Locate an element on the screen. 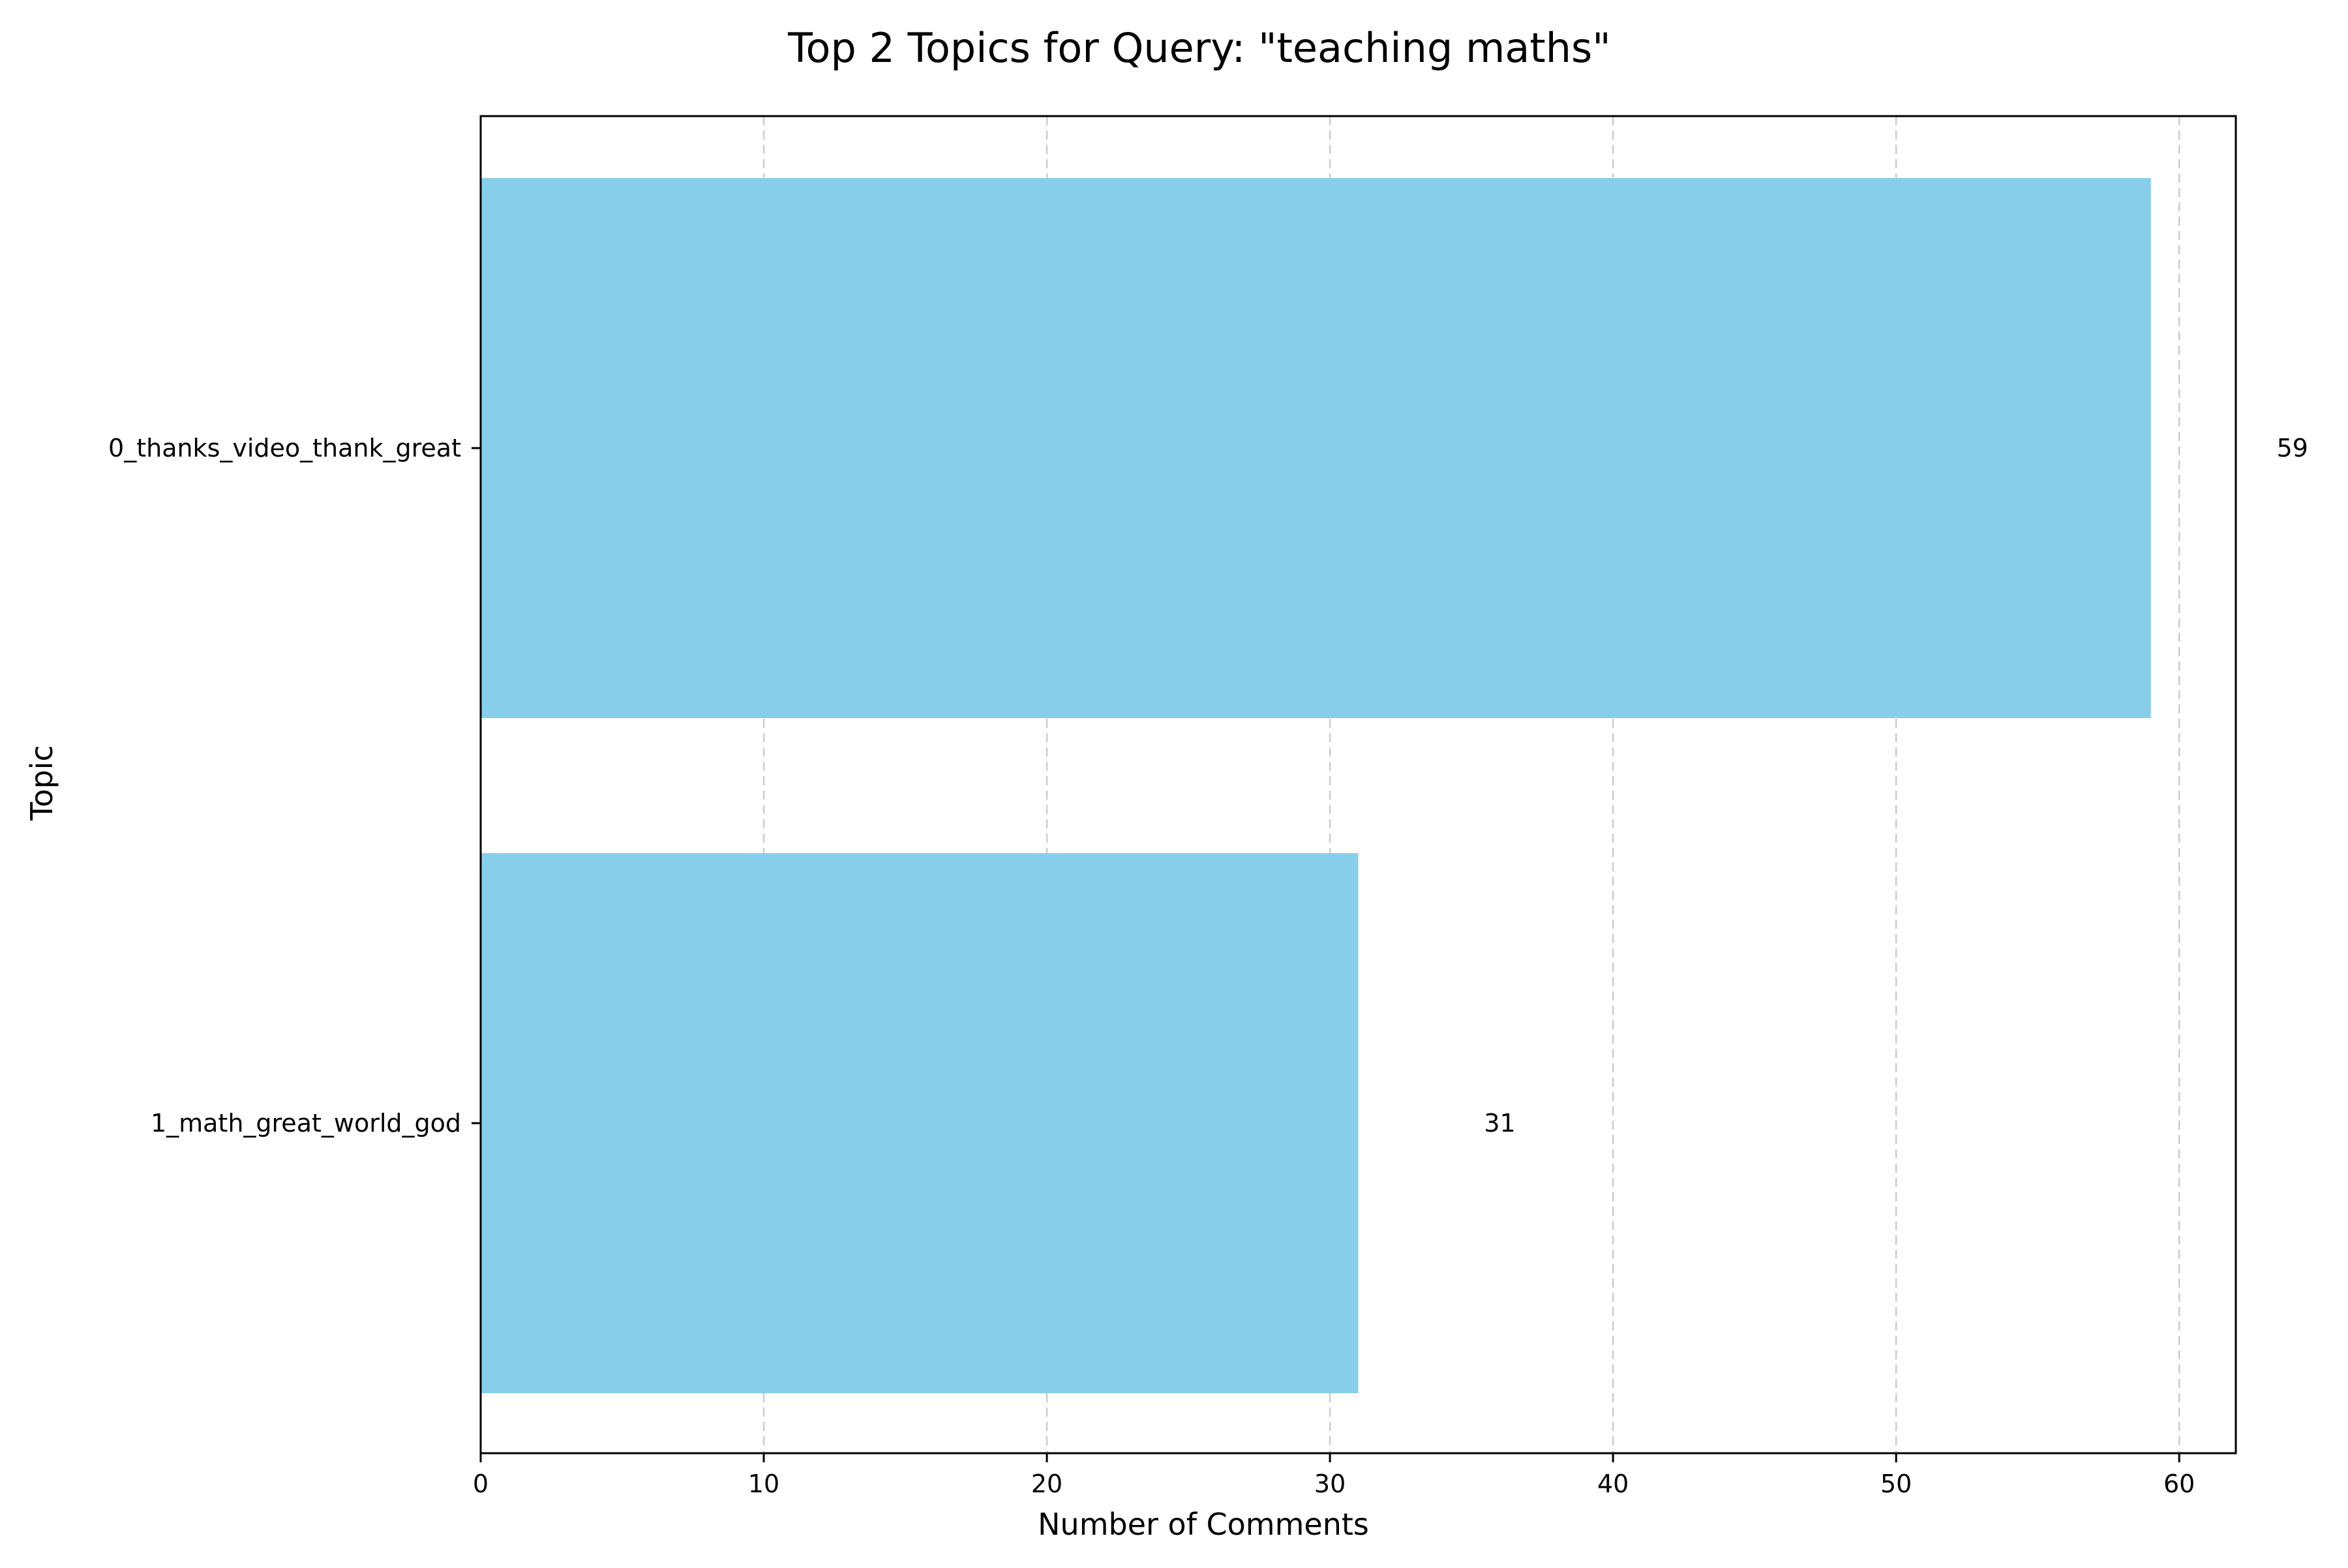  y-axis-label: Topic is located at coordinates (42, 783).